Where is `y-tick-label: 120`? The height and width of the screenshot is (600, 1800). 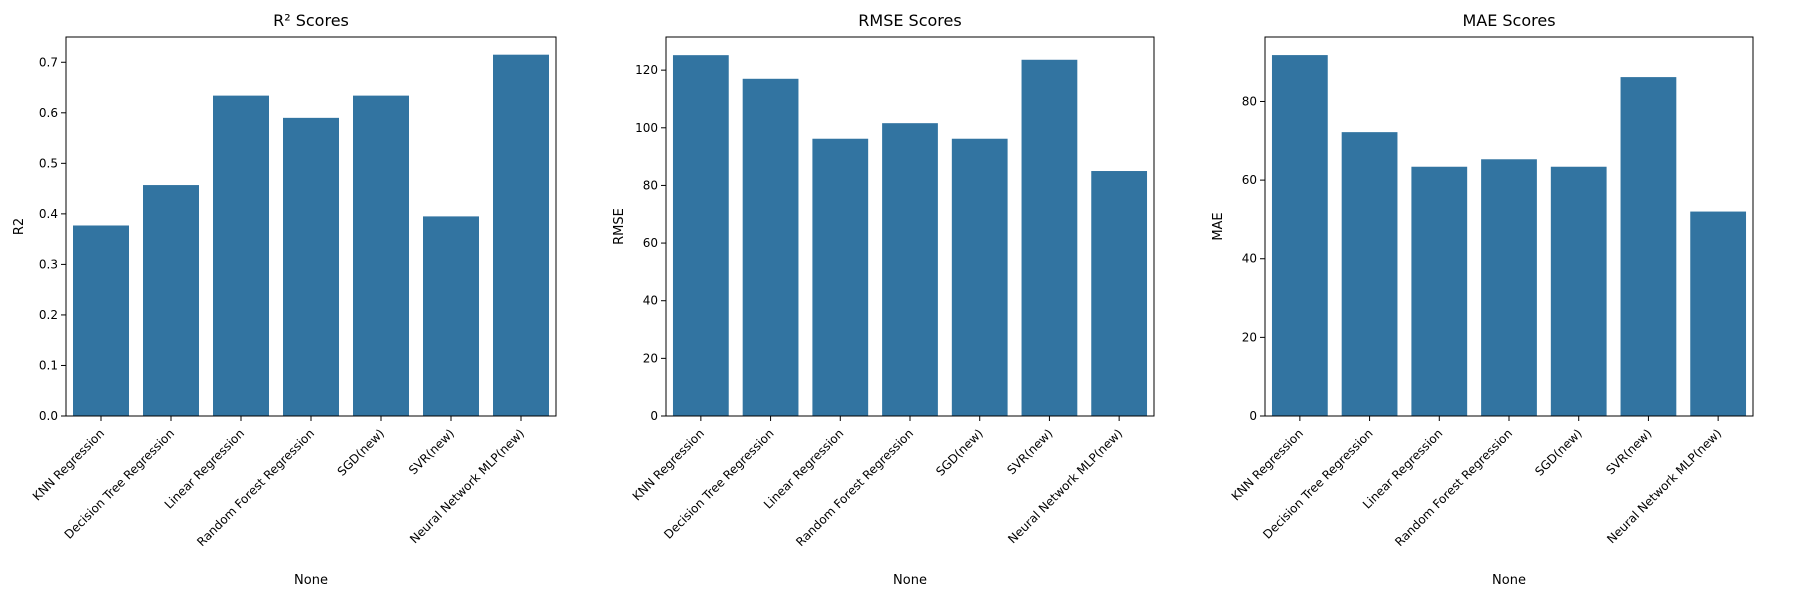 y-tick-label: 120 is located at coordinates (646, 70).